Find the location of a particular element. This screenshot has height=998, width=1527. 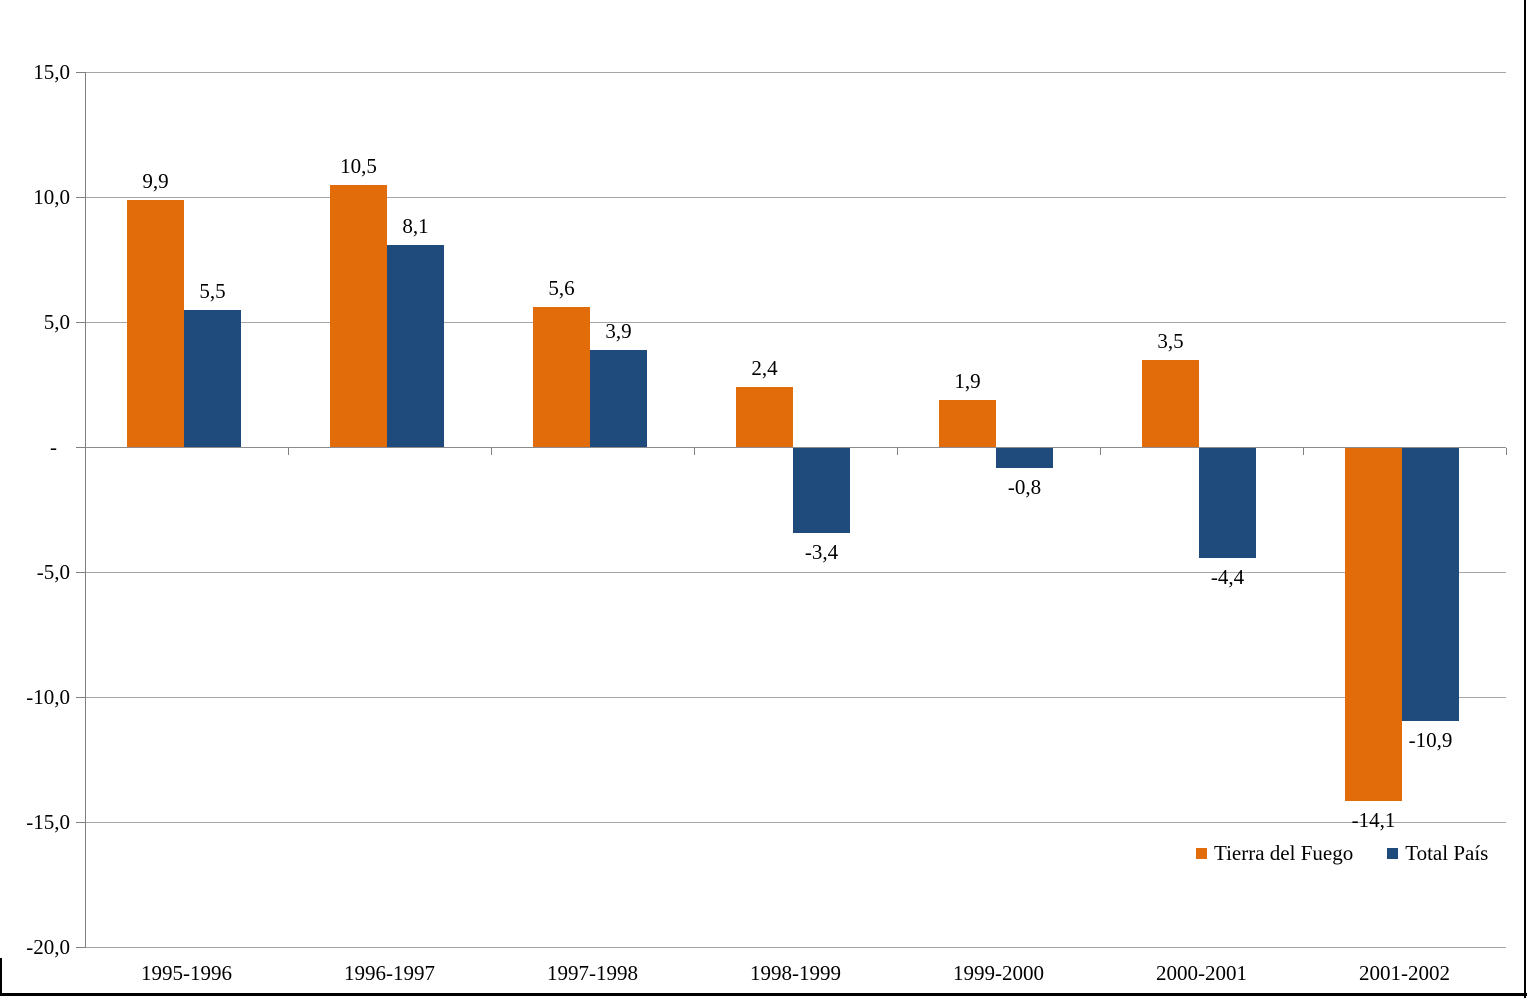

x-axis-label: 1999-2000 is located at coordinates (998, 973).